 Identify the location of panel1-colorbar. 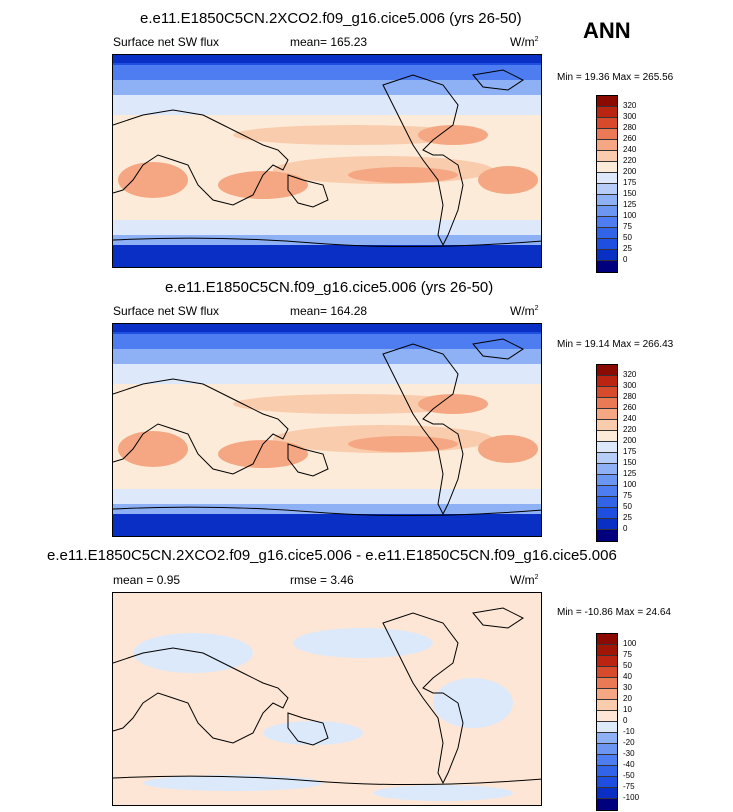
(607, 184).